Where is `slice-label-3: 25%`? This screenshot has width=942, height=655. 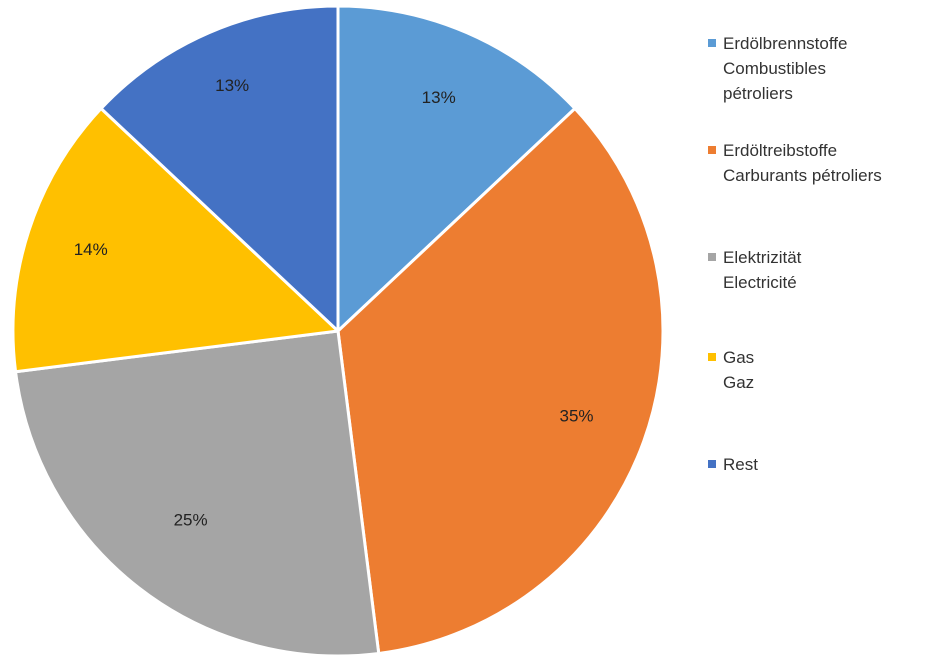 slice-label-3: 25% is located at coordinates (191, 520).